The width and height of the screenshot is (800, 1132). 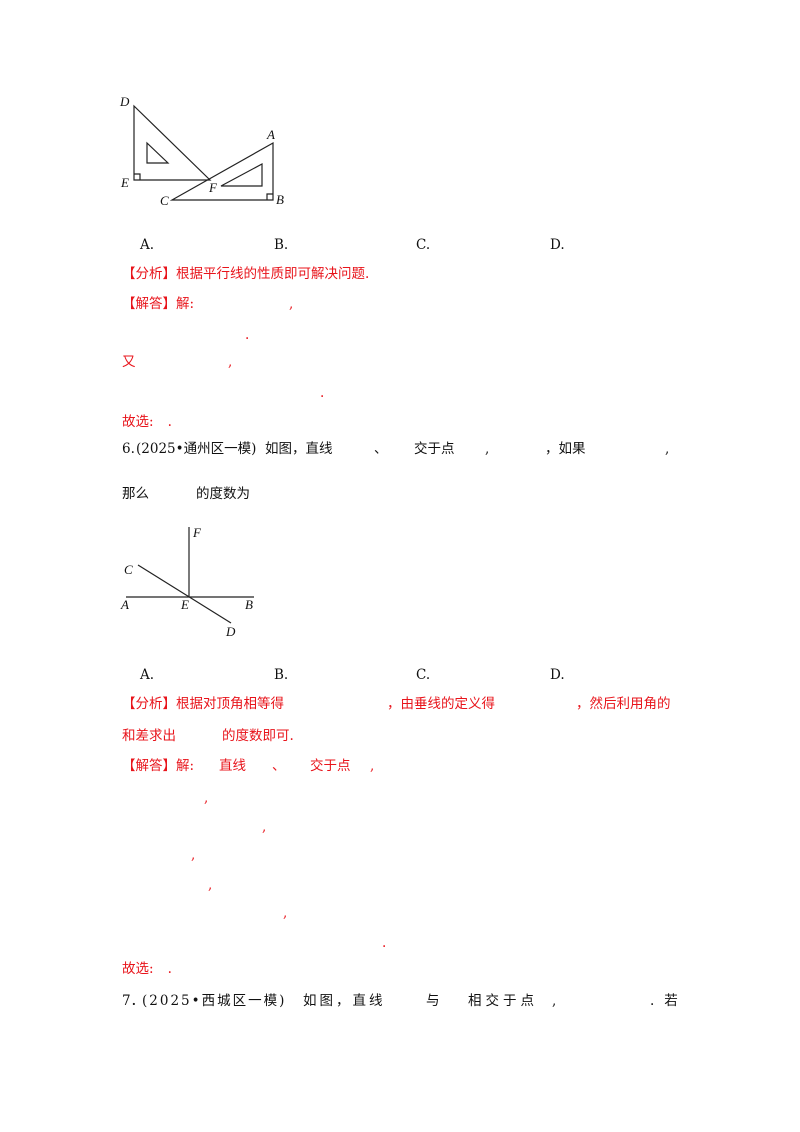 I want to click on q6-answer: 故选:., so click(x=147, y=969).